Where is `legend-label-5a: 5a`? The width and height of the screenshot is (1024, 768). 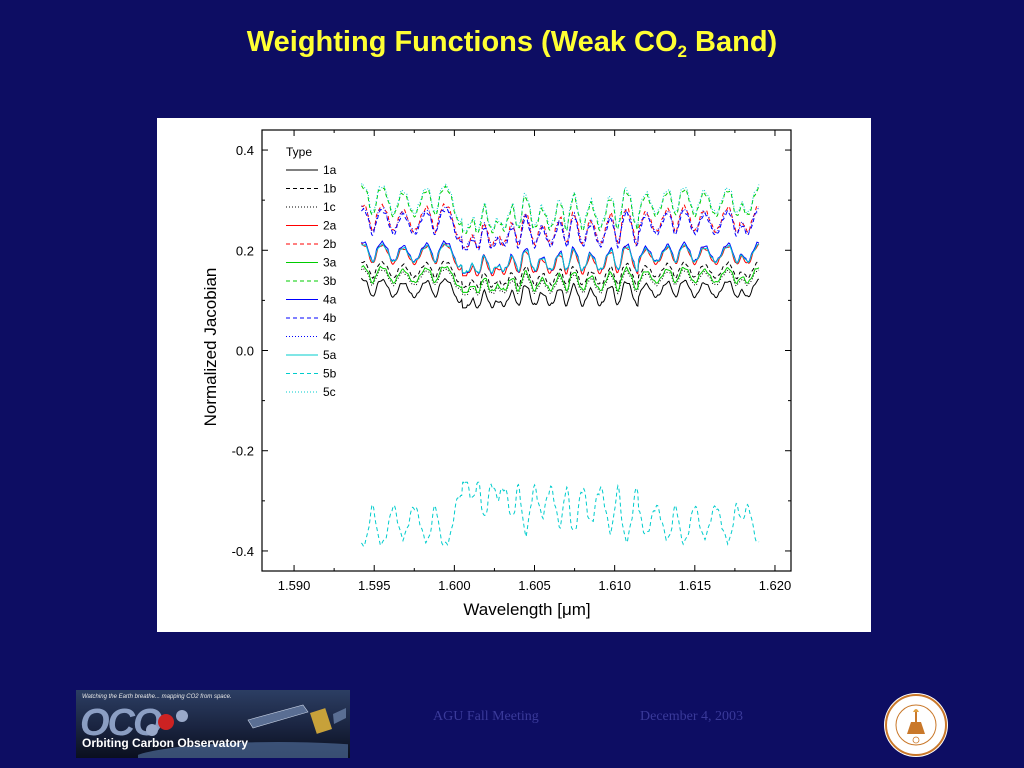 legend-label-5a: 5a is located at coordinates (330, 355).